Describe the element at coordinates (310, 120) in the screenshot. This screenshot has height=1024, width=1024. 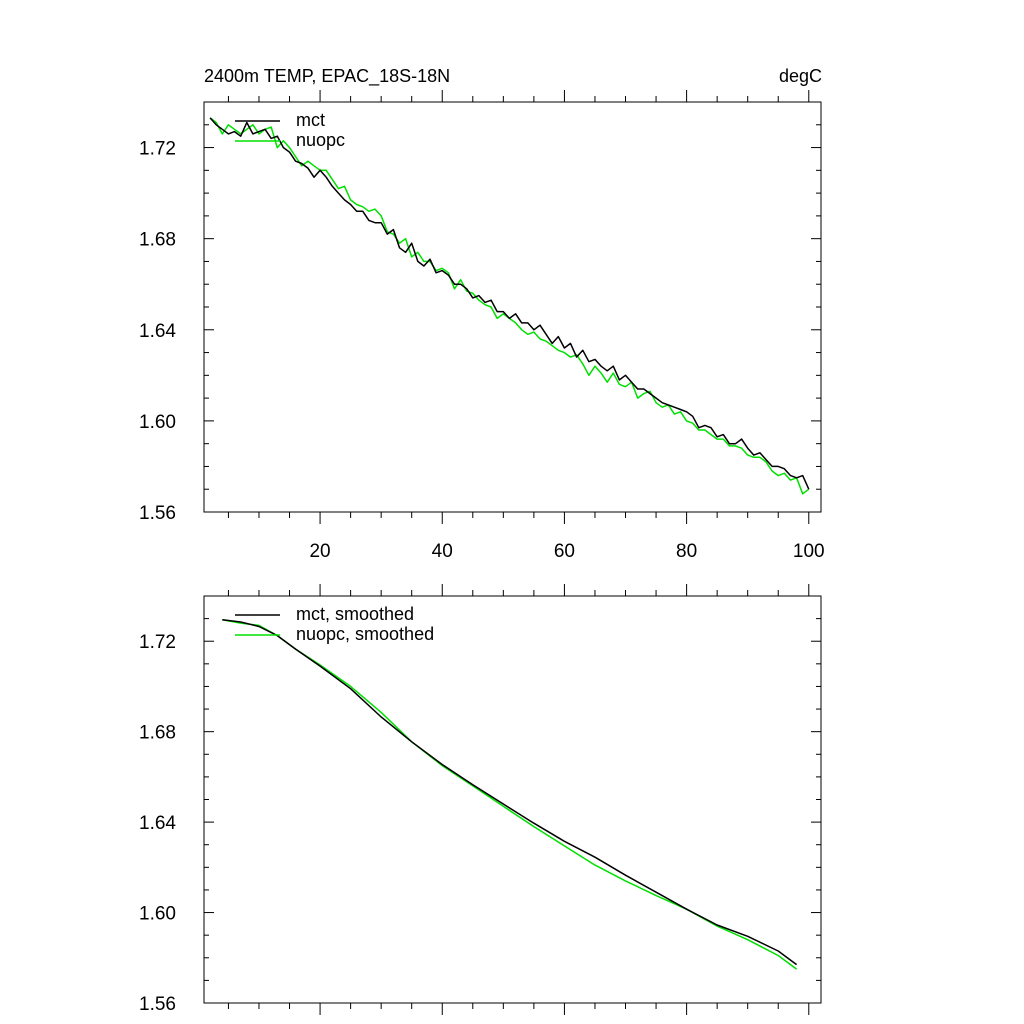
I see `top-legend-label-mct: mct` at that location.